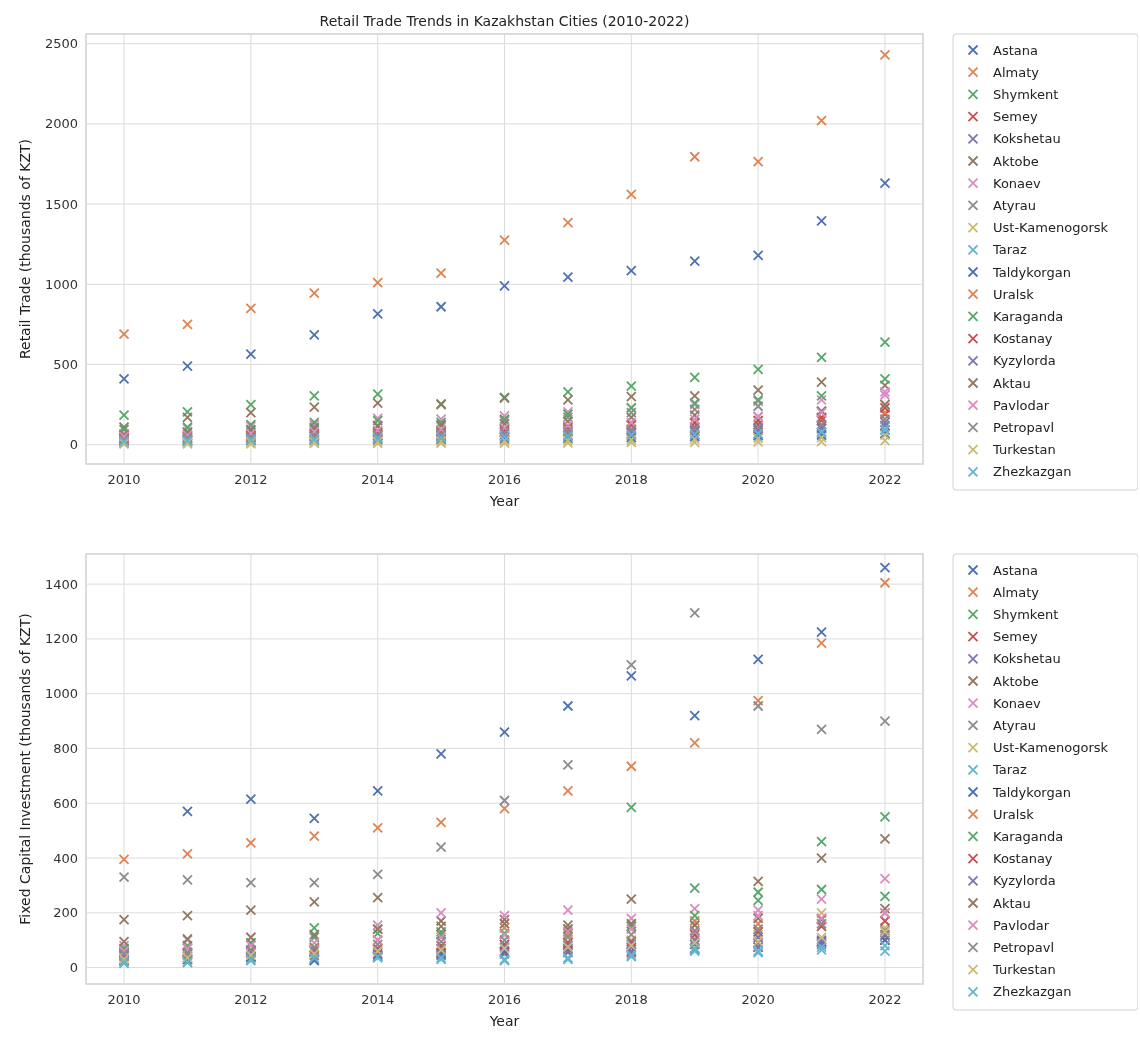 This screenshot has height=1048, width=1140. What do you see at coordinates (61, 584) in the screenshot?
I see `y-tick-label: 1400` at bounding box center [61, 584].